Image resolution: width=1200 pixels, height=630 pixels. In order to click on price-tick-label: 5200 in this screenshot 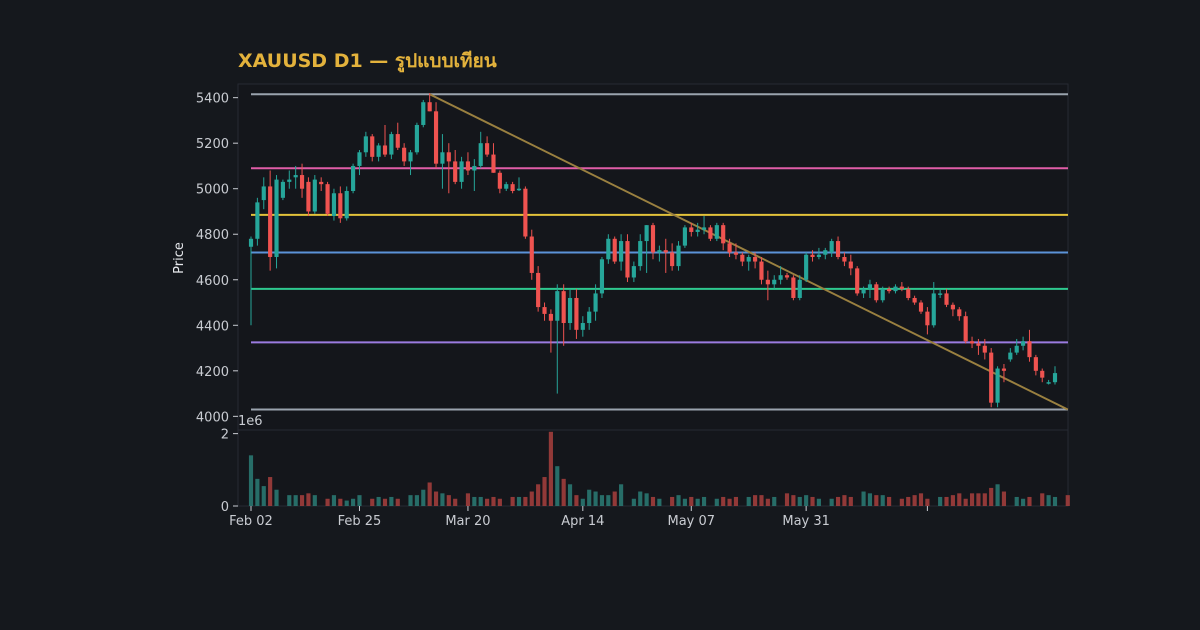, I will do `click(212, 144)`.